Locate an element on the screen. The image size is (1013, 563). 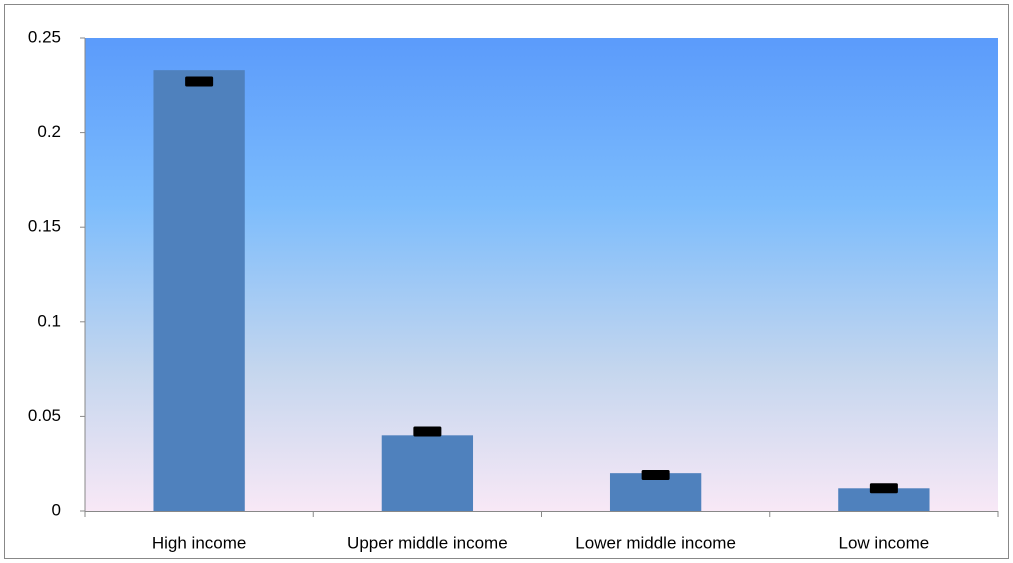
y-tick-label: 0.05 is located at coordinates (44, 415).